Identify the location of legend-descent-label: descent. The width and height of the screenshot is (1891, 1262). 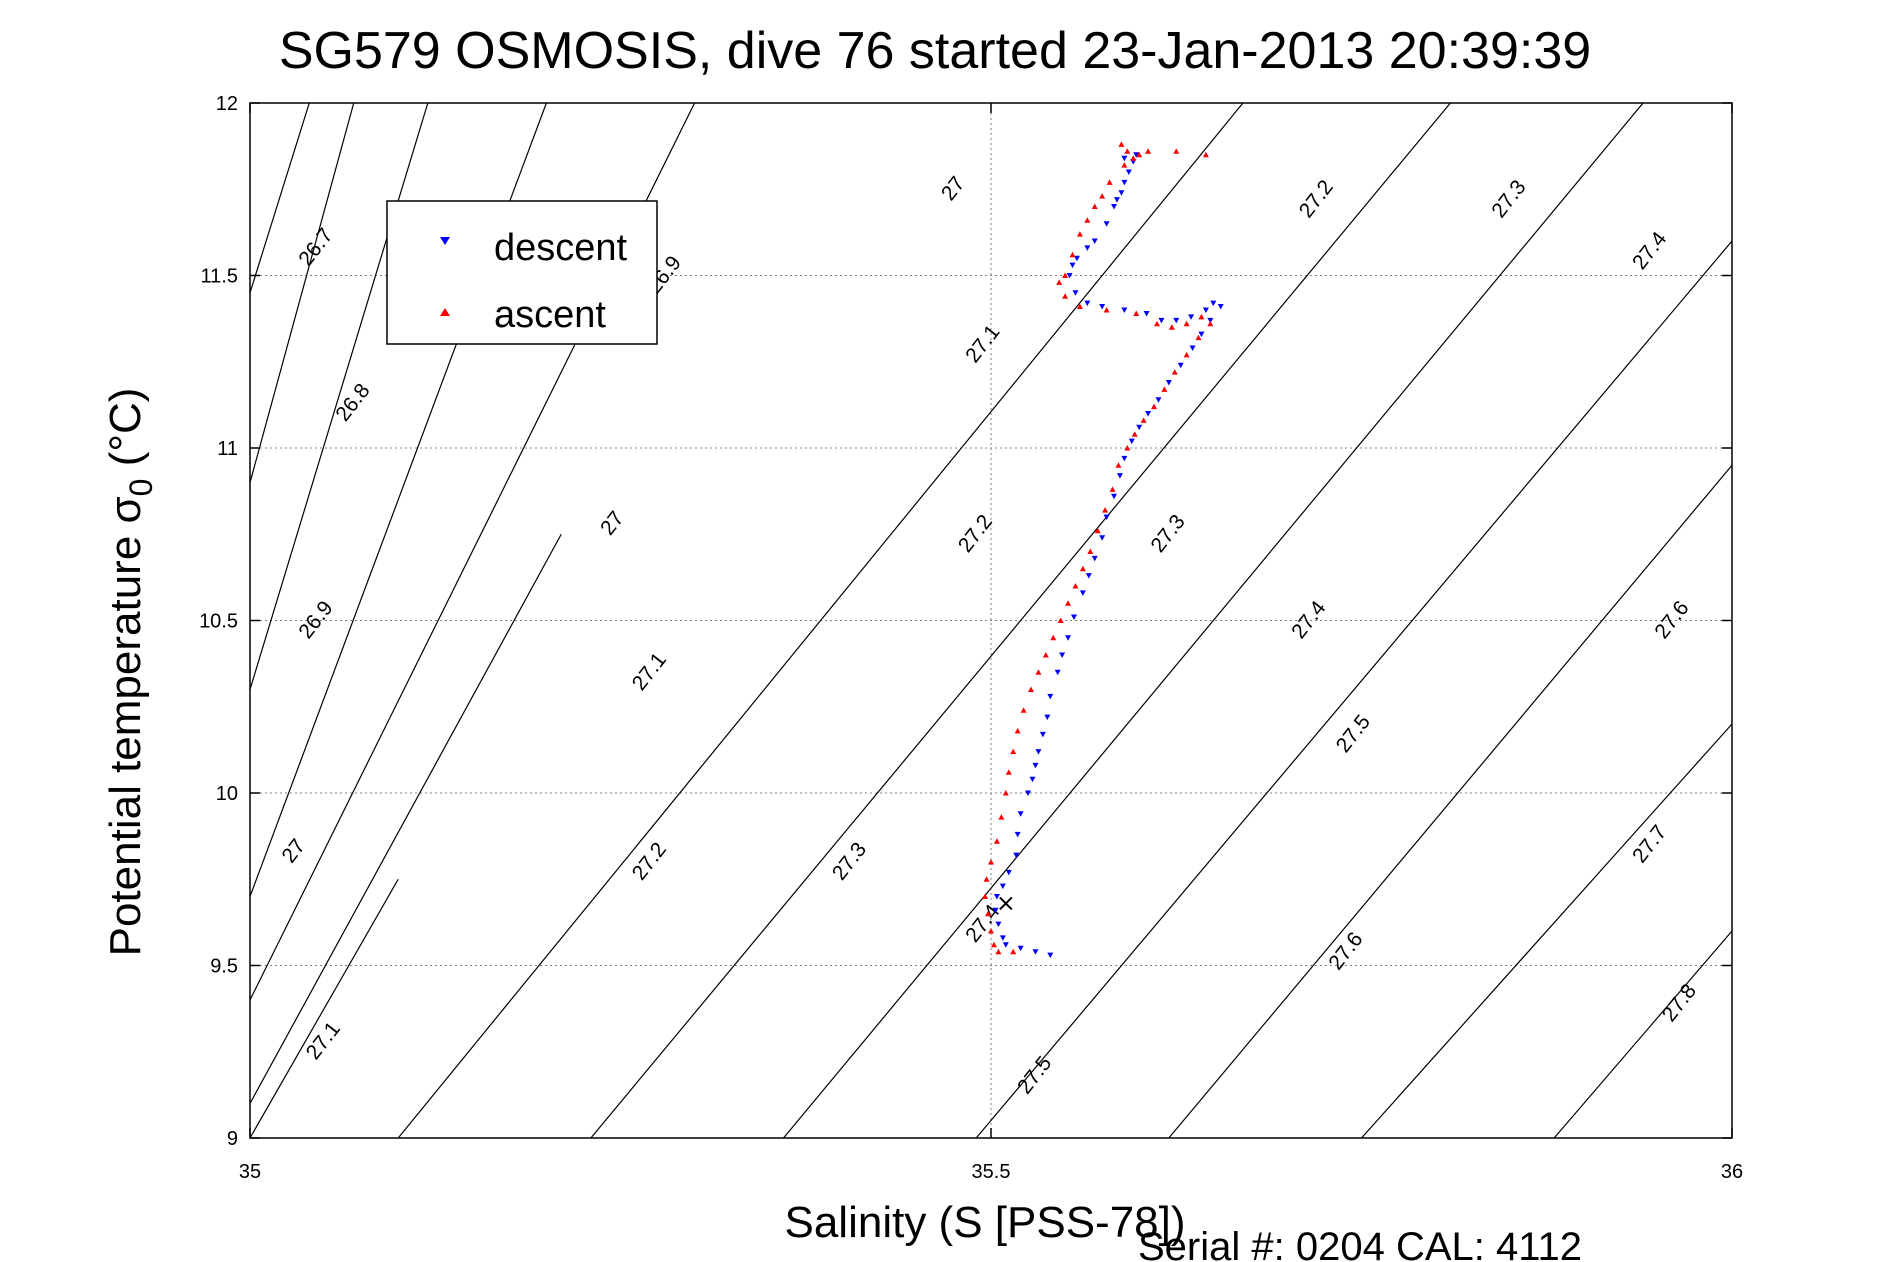
(561, 248).